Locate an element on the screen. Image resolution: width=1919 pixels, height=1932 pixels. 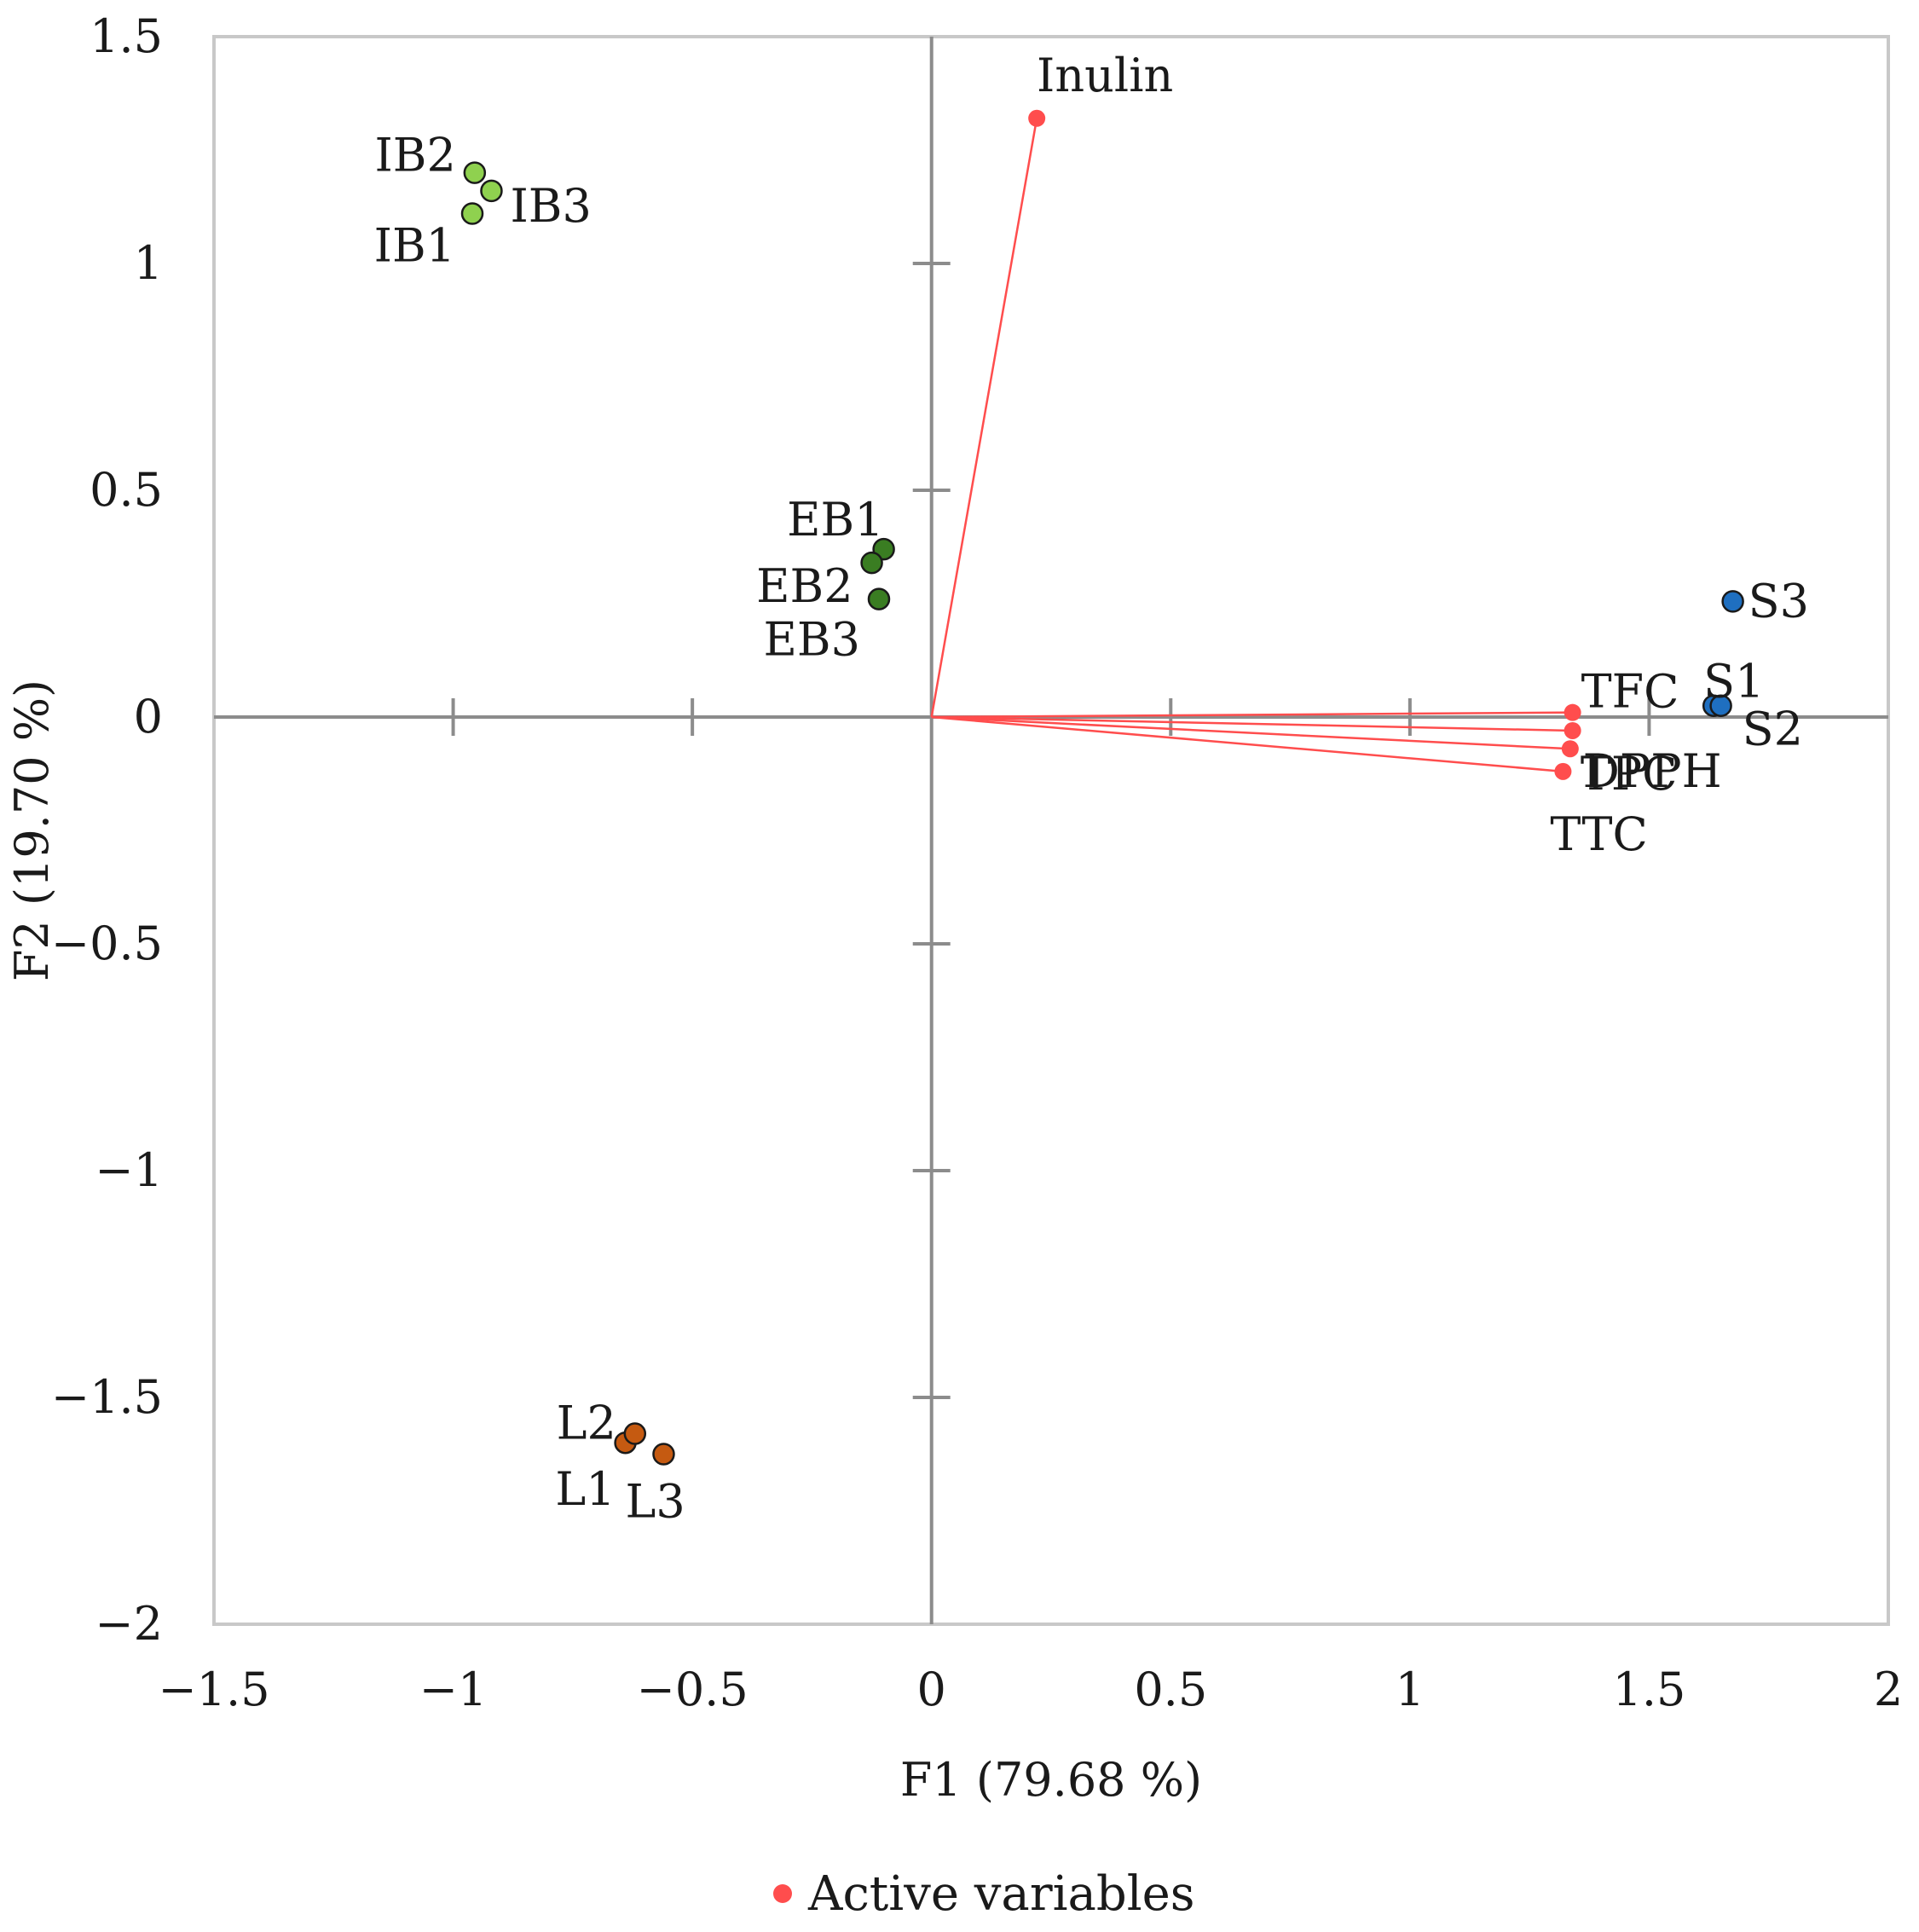
legend: Active variables is located at coordinates (984, 1894).